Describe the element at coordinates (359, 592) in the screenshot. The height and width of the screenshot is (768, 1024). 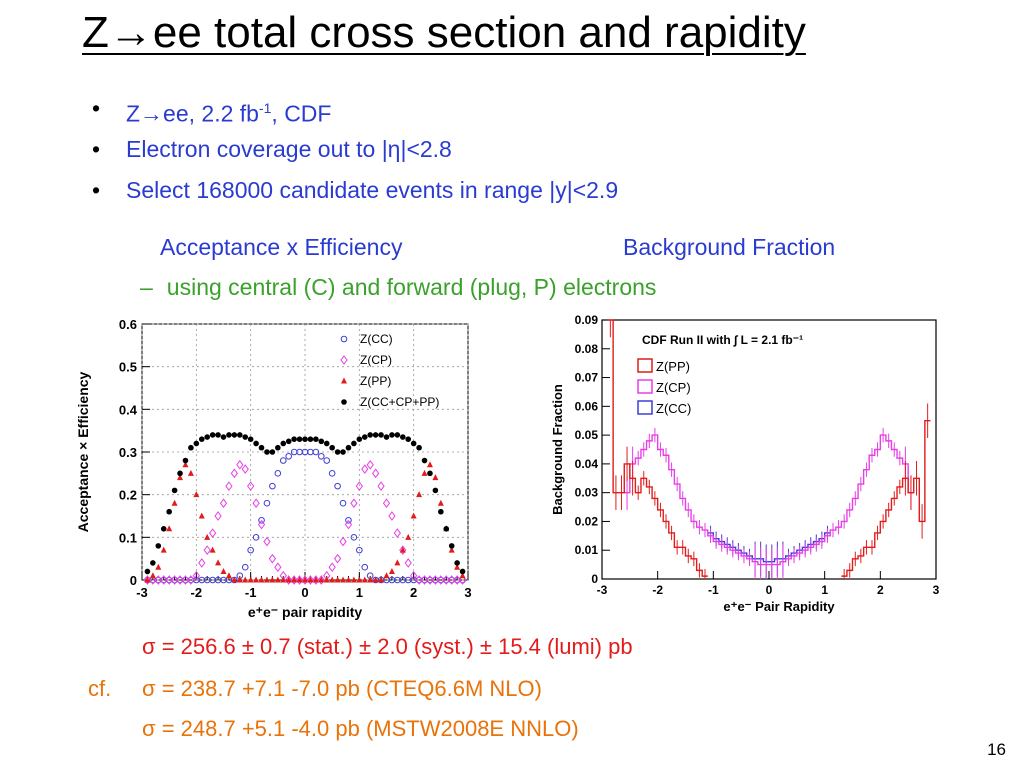
I see `x-tick-label: 1` at that location.